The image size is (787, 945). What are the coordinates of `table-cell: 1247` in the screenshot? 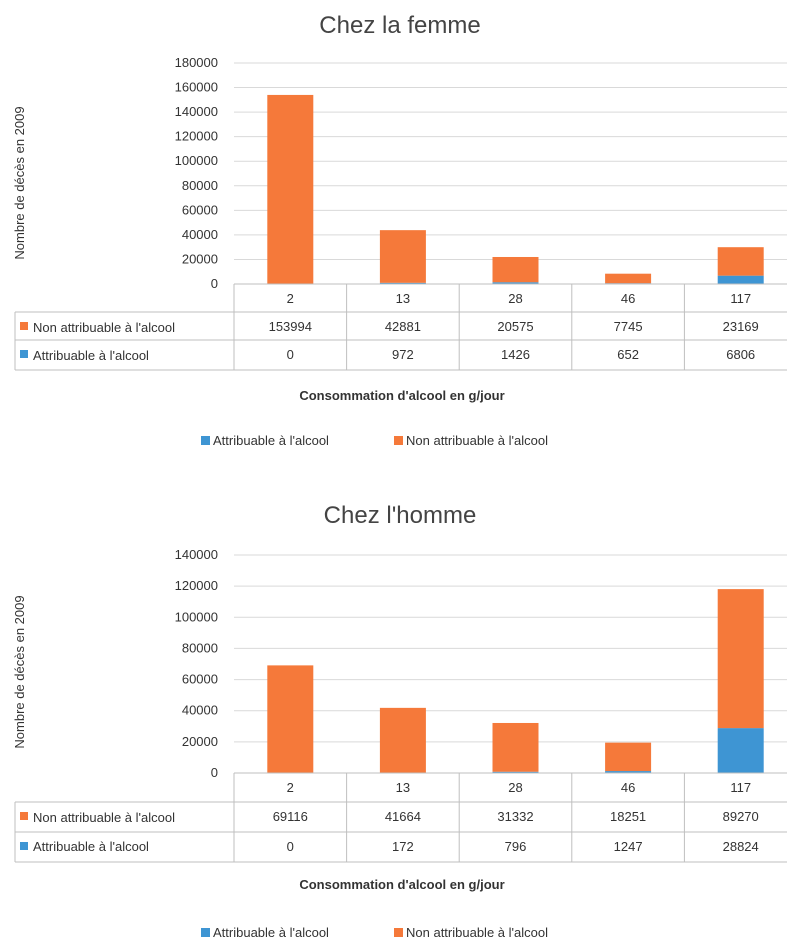 It's located at (628, 846).